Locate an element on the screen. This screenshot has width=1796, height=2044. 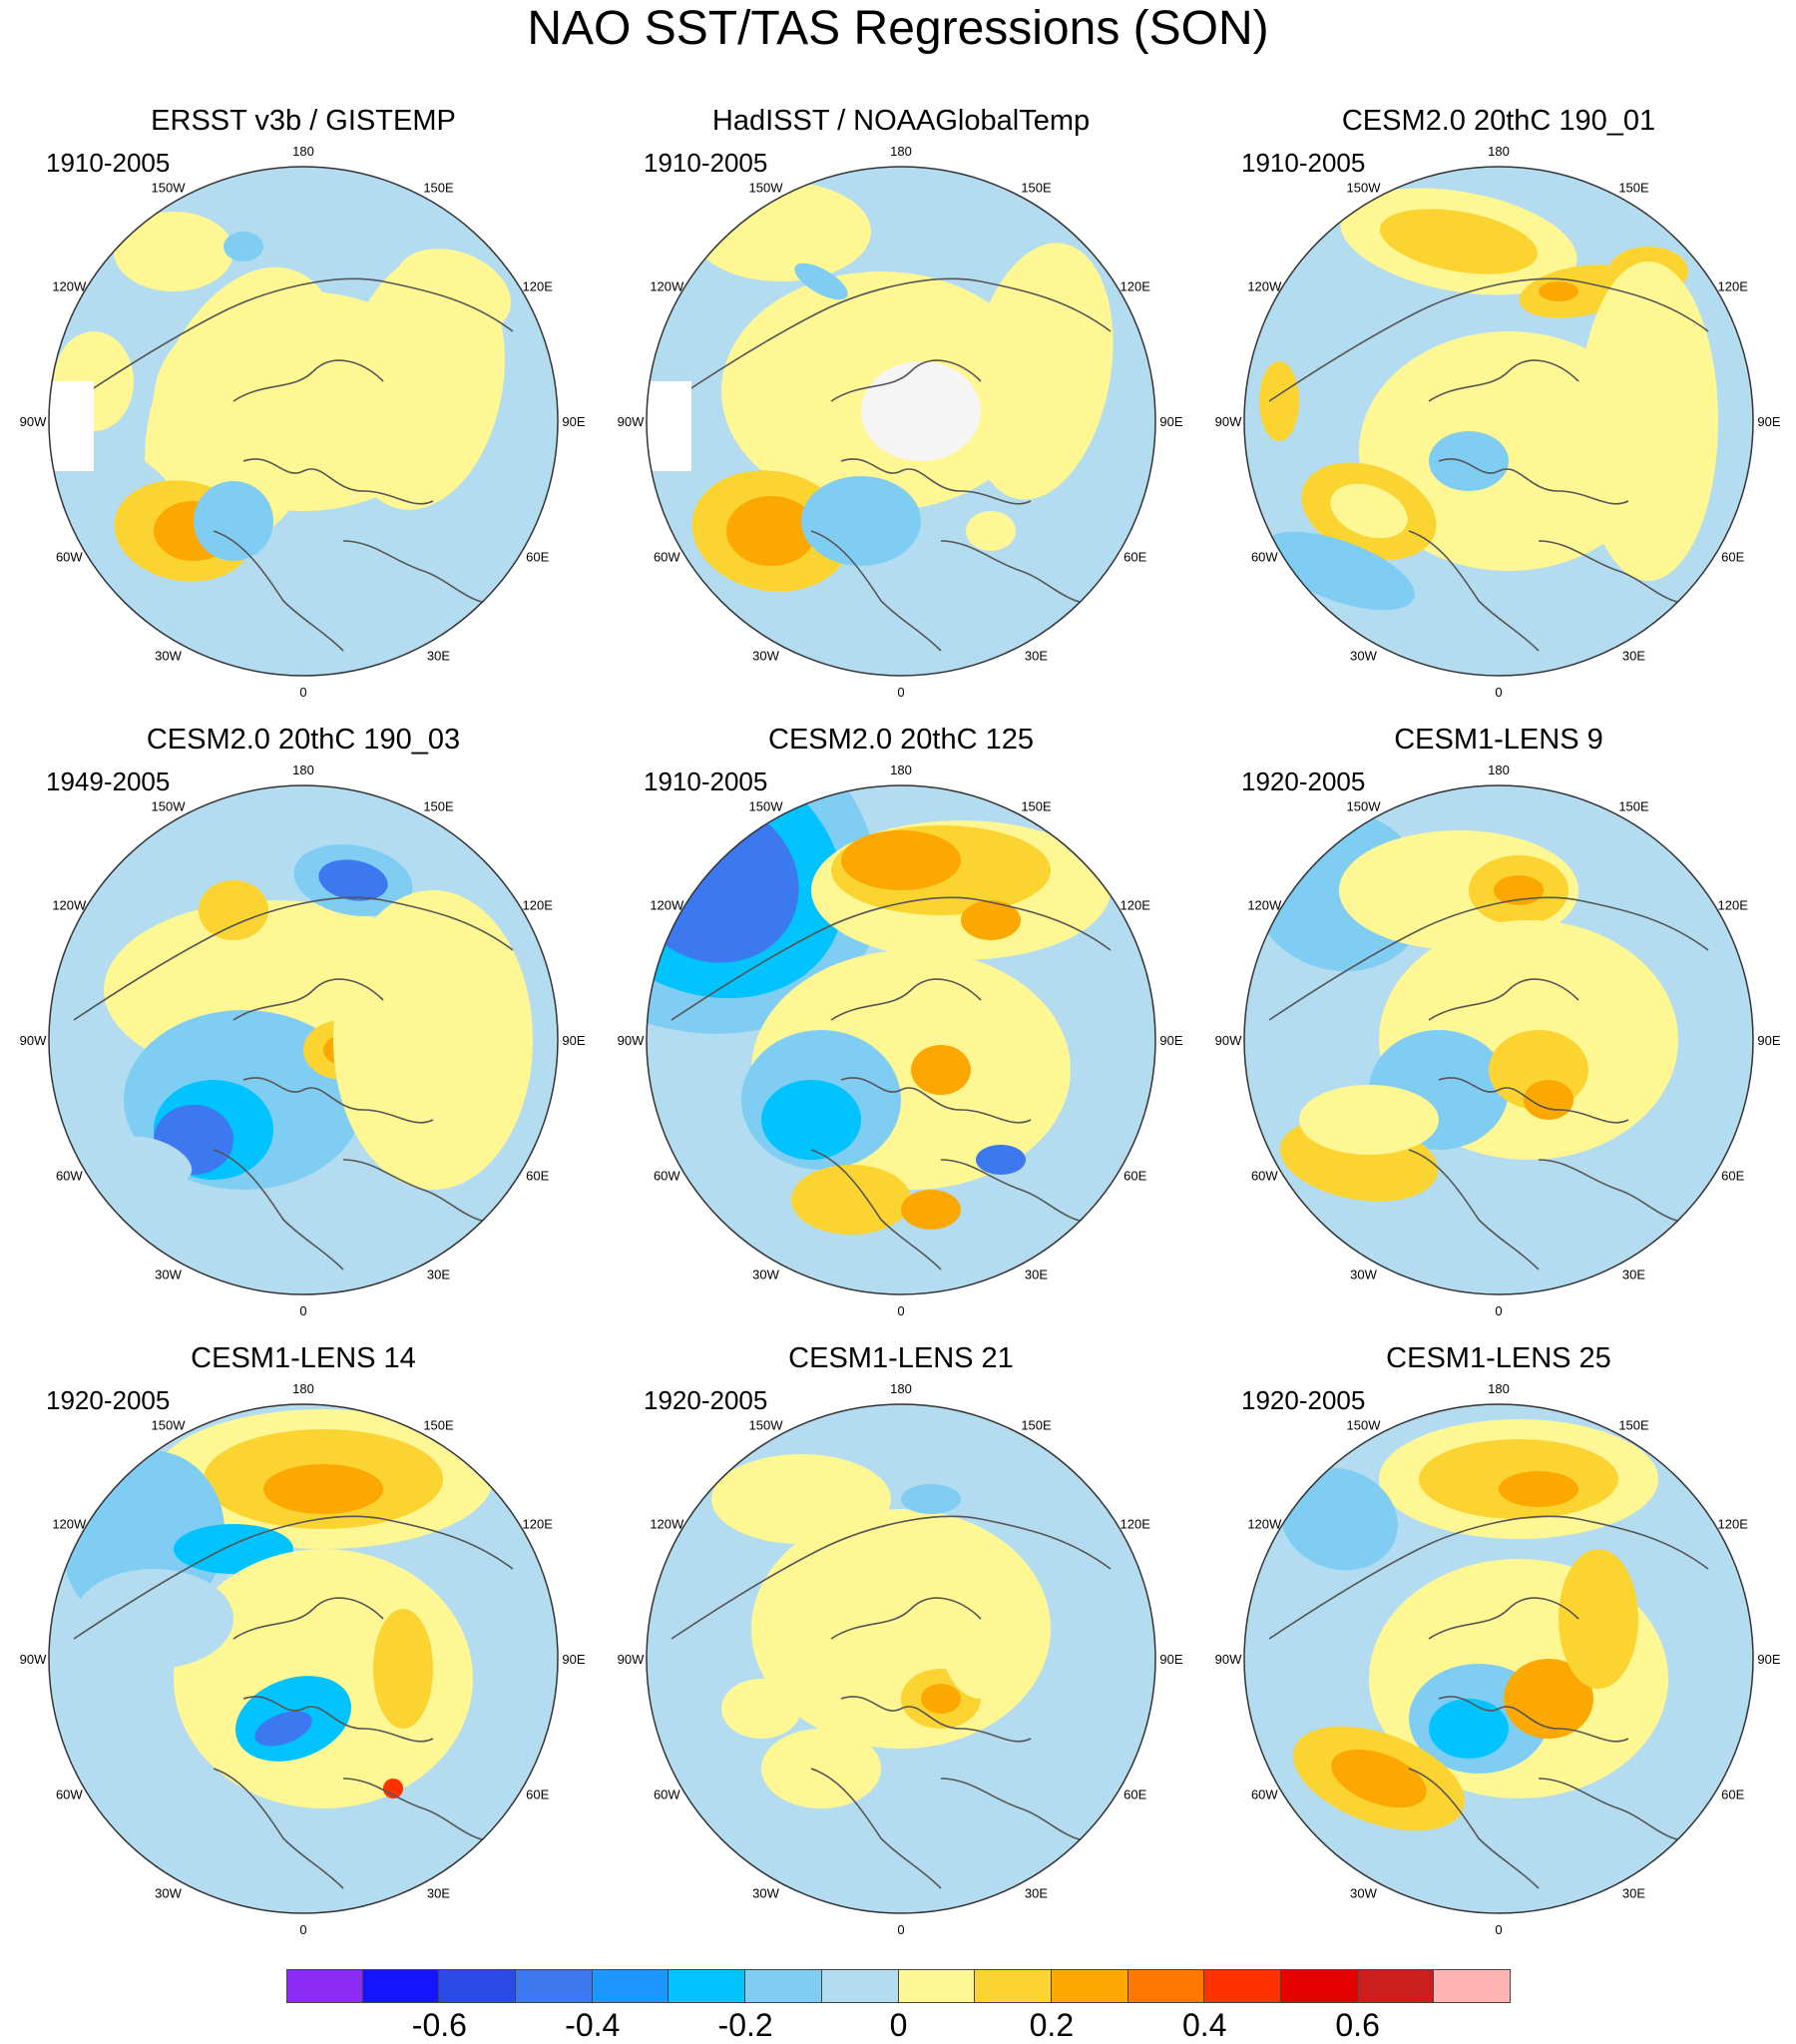
colorbar-label: 0.4 is located at coordinates (1204, 2025).